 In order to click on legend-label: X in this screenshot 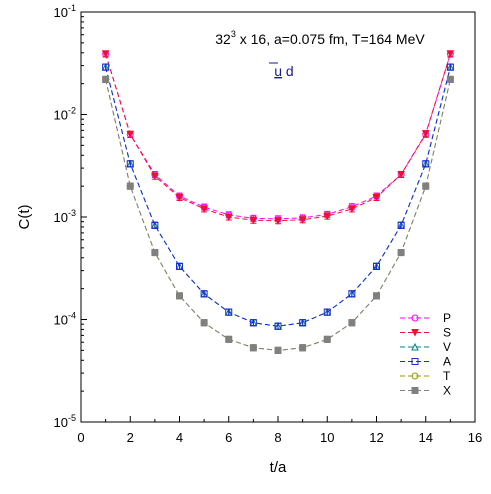, I will do `click(447, 391)`.